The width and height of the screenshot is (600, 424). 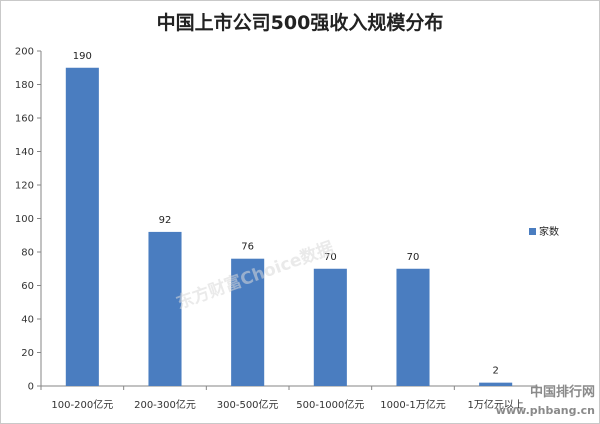 What do you see at coordinates (549, 231) in the screenshot?
I see `legend-label: 家数` at bounding box center [549, 231].